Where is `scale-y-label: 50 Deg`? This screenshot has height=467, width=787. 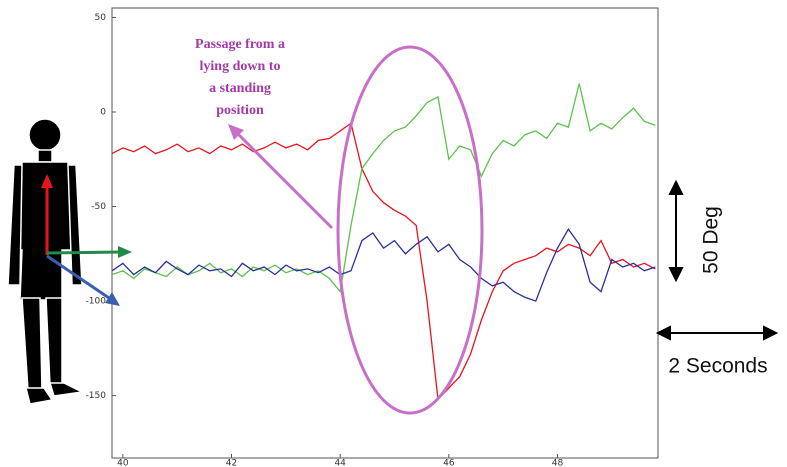
scale-y-label: 50 Deg is located at coordinates (711, 240).